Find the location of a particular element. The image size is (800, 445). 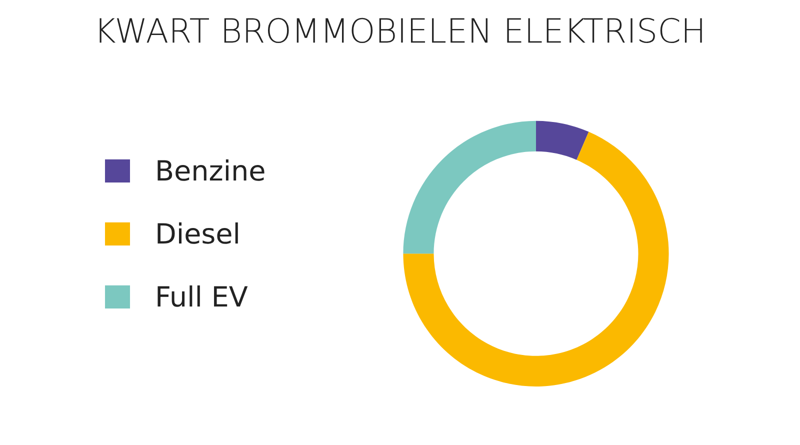

legend-label: Diesel is located at coordinates (198, 233).